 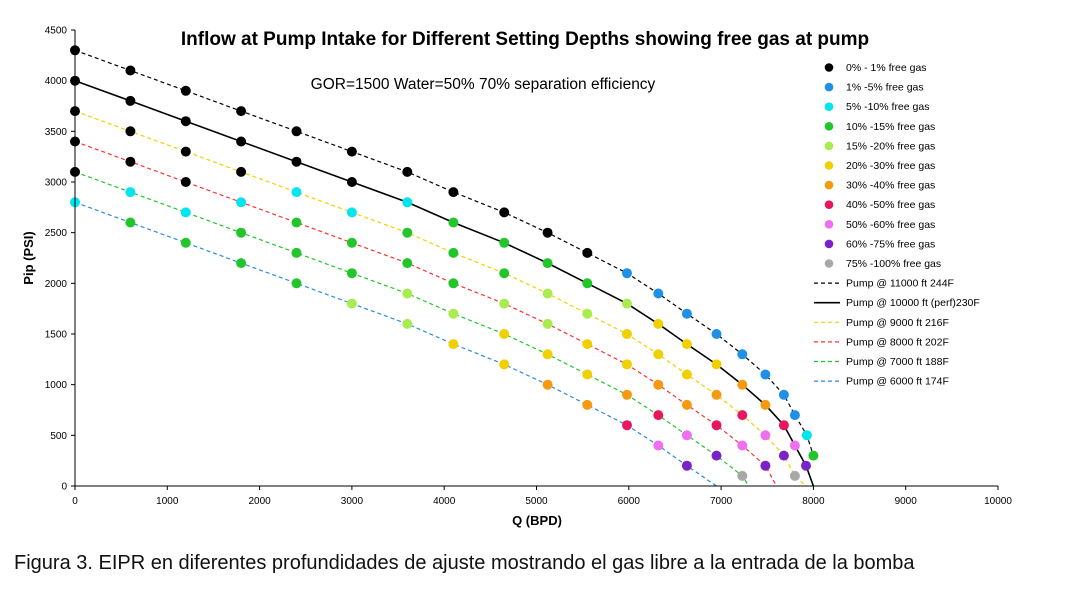 I want to click on x-tick-label: 5000, so click(x=536, y=501).